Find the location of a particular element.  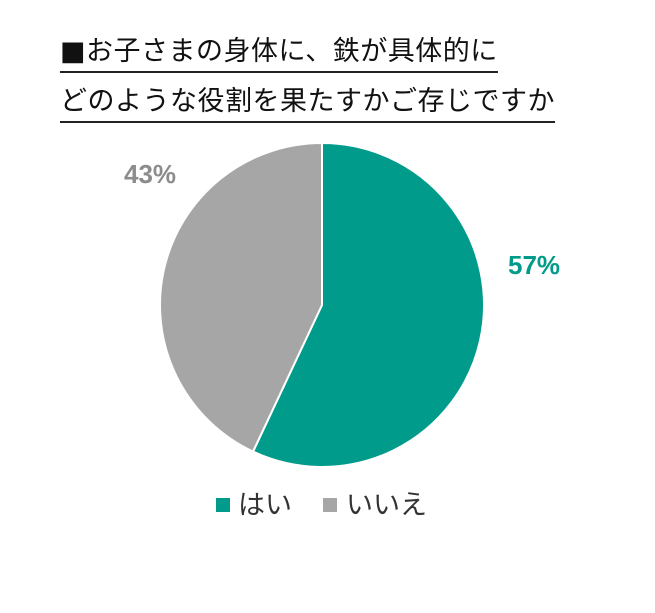

legend-label-2: いいえ is located at coordinates (386, 505).